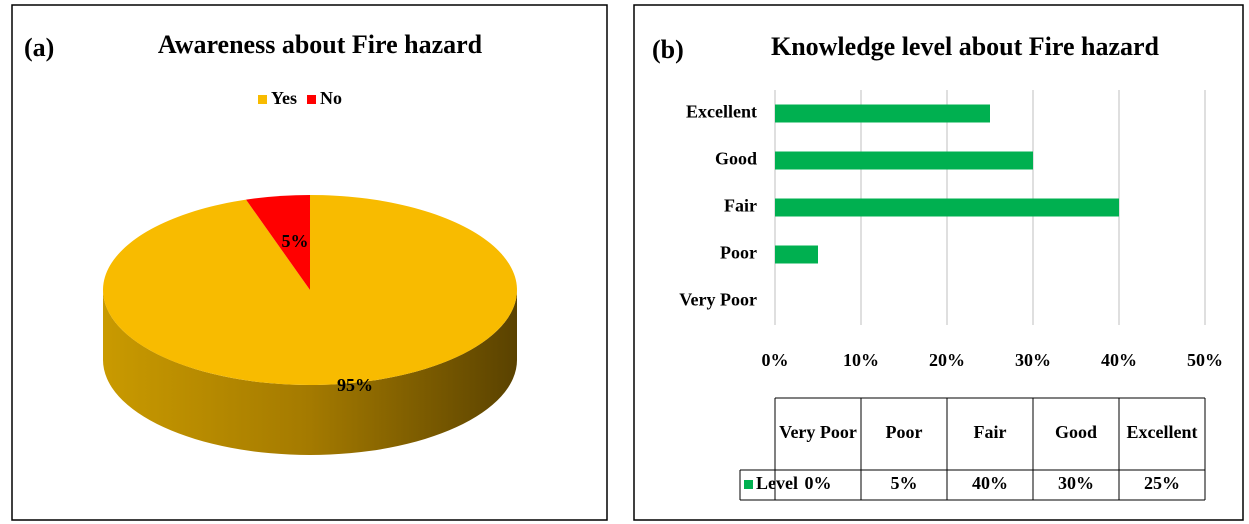  Describe the element at coordinates (1205, 360) in the screenshot. I see `x-tick-label: 50%` at that location.